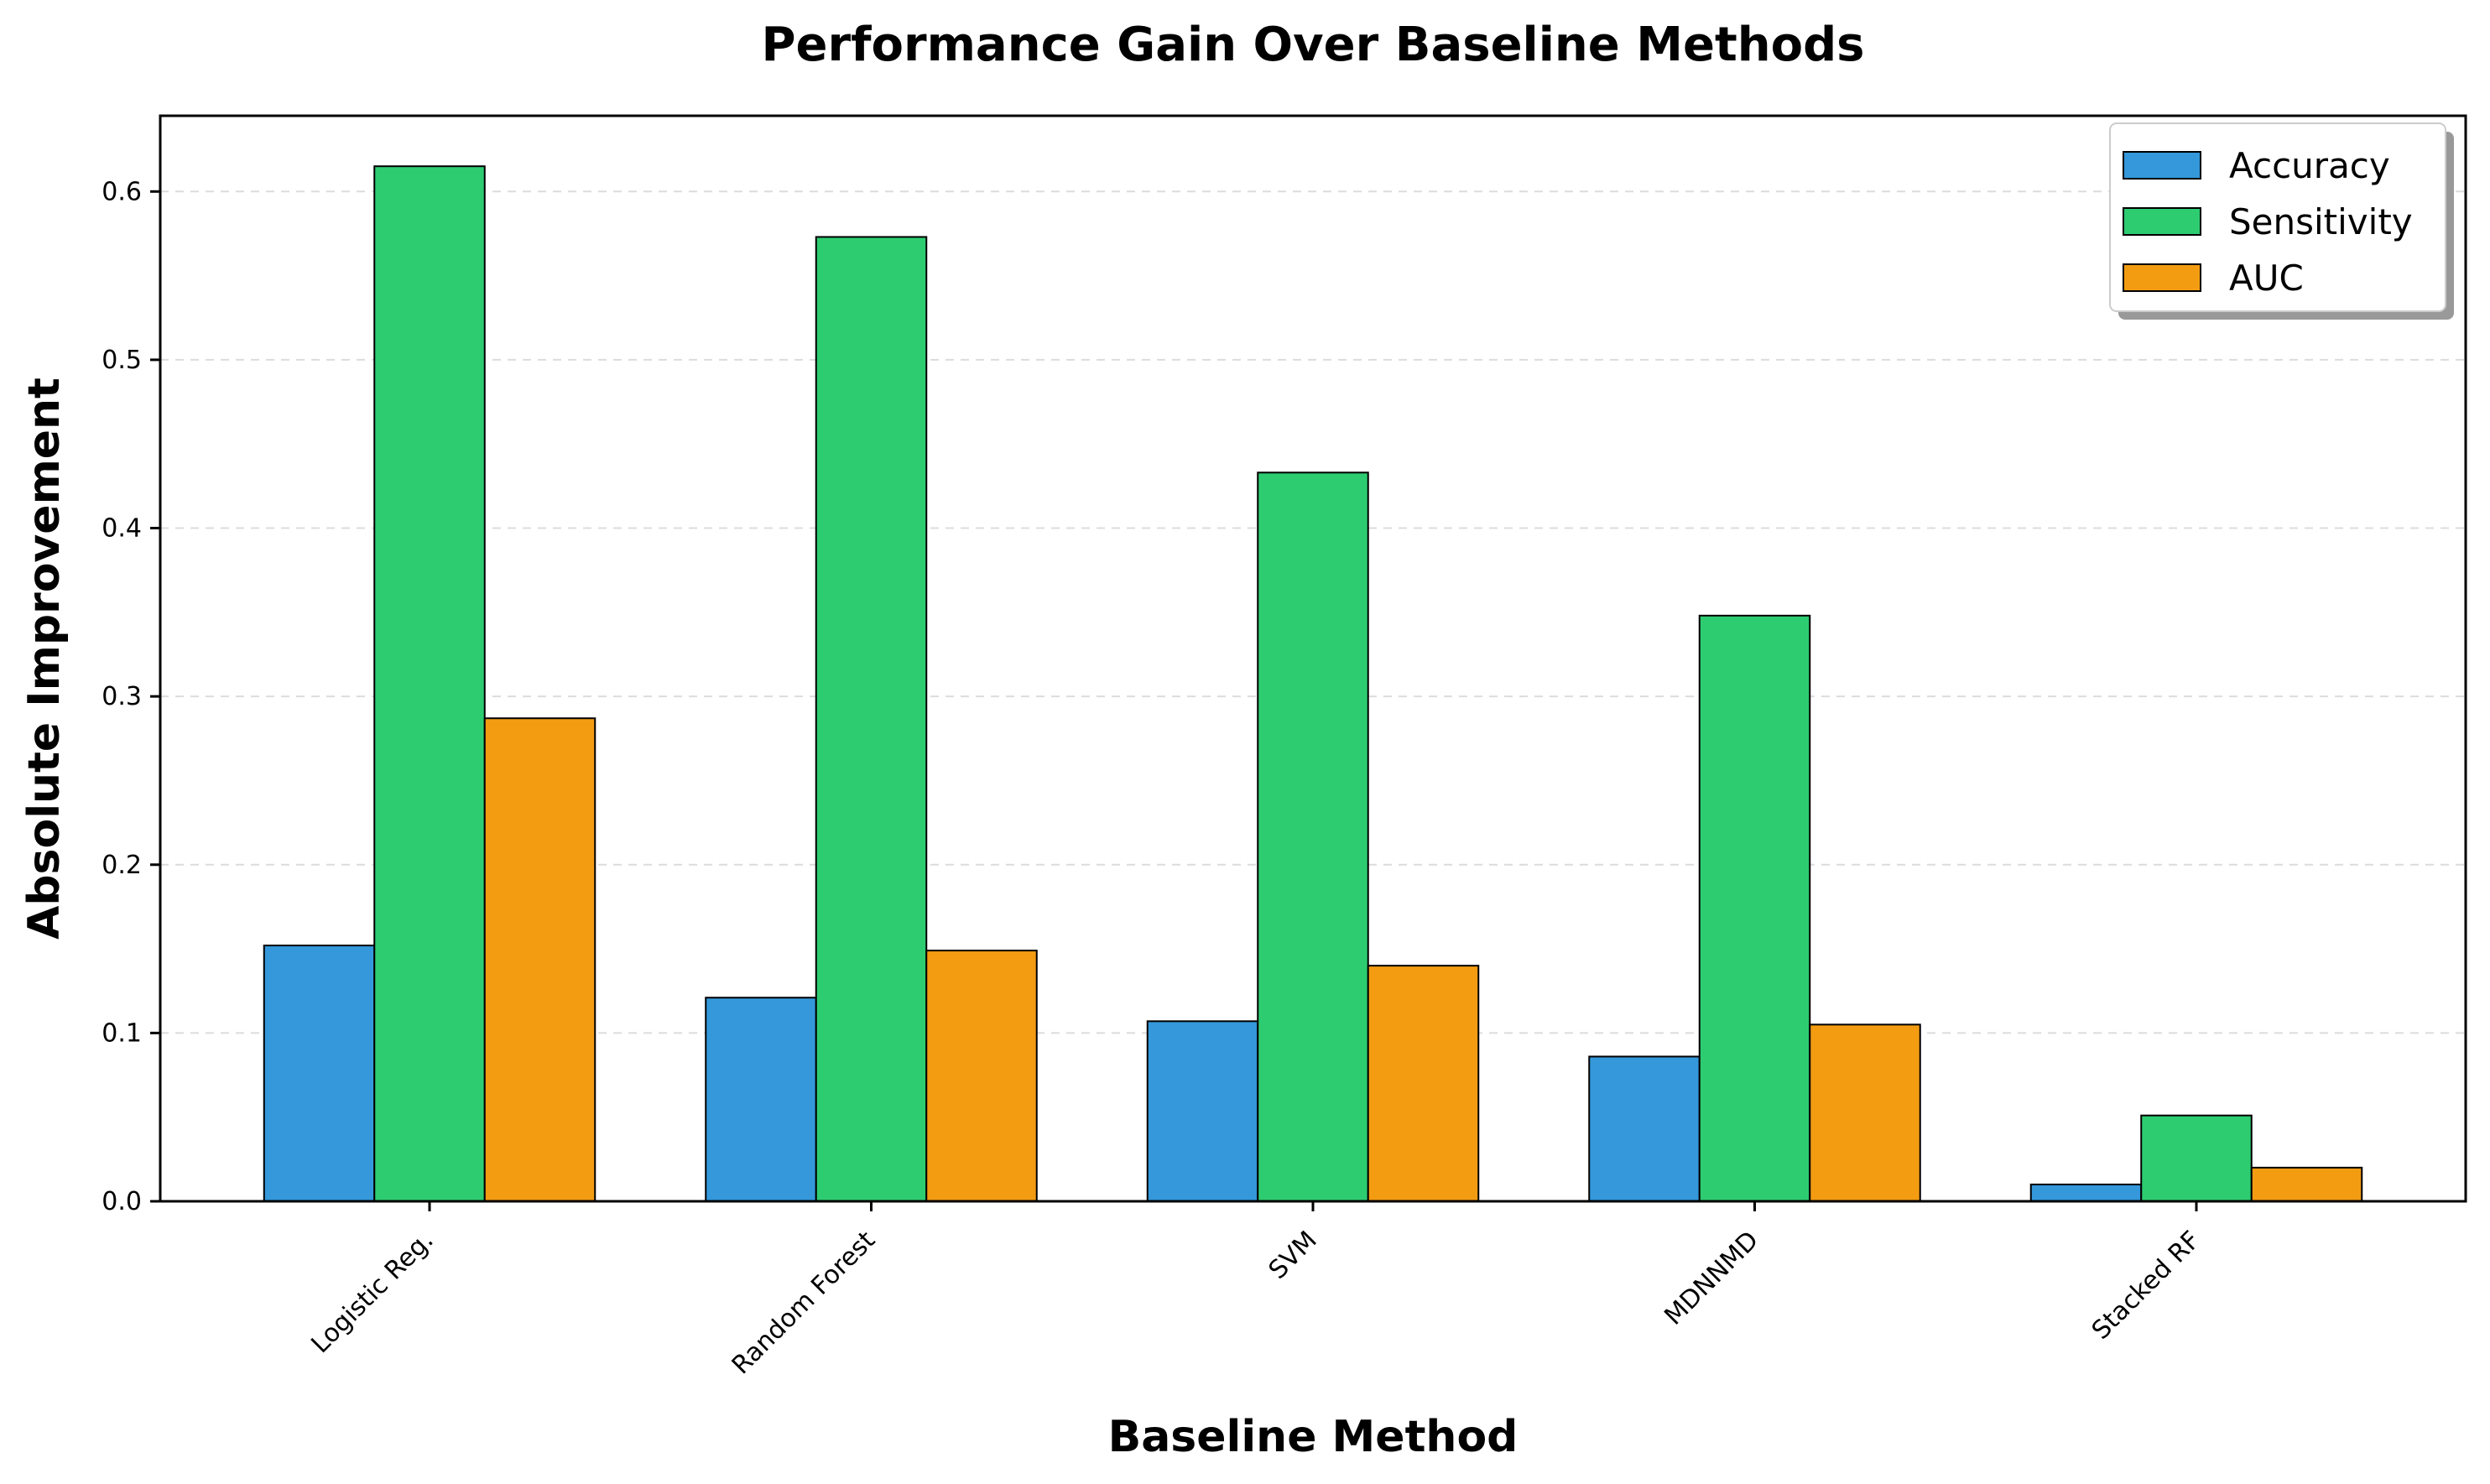 The height and width of the screenshot is (1484, 2490). I want to click on legend-swatch-auc, so click(2162, 277).